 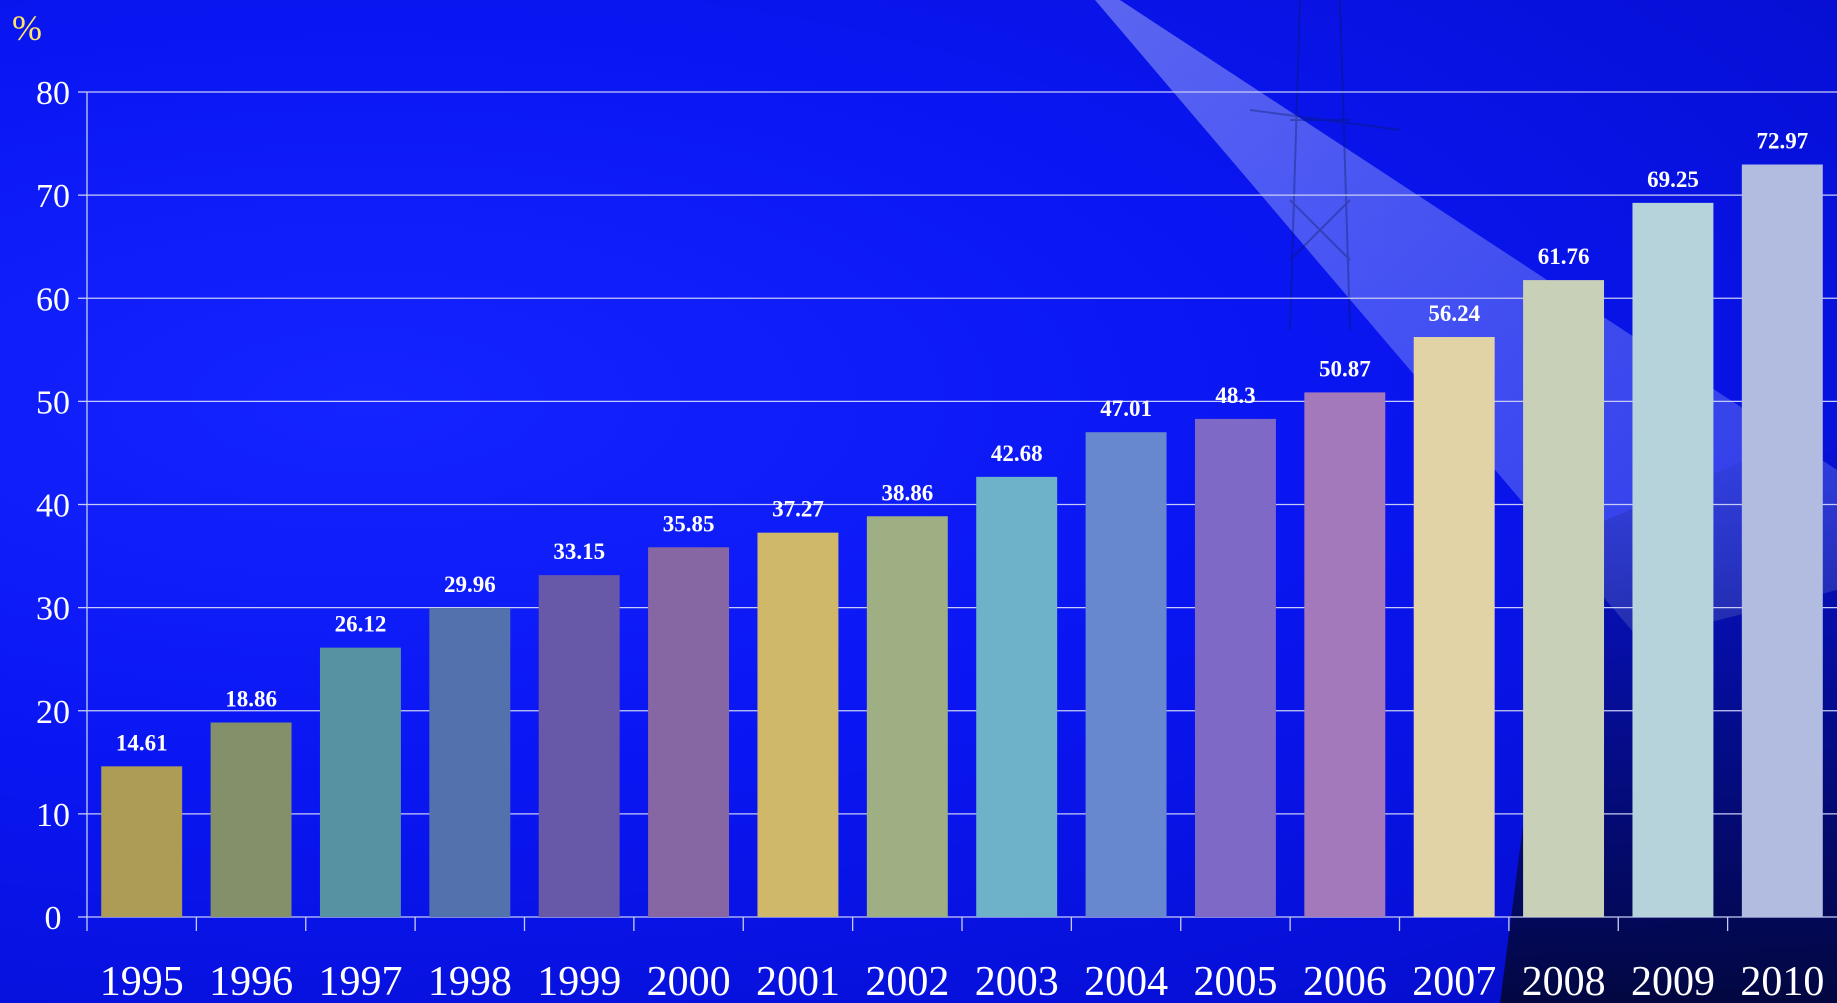 I want to click on y-tick-label: 20, so click(x=53, y=712).